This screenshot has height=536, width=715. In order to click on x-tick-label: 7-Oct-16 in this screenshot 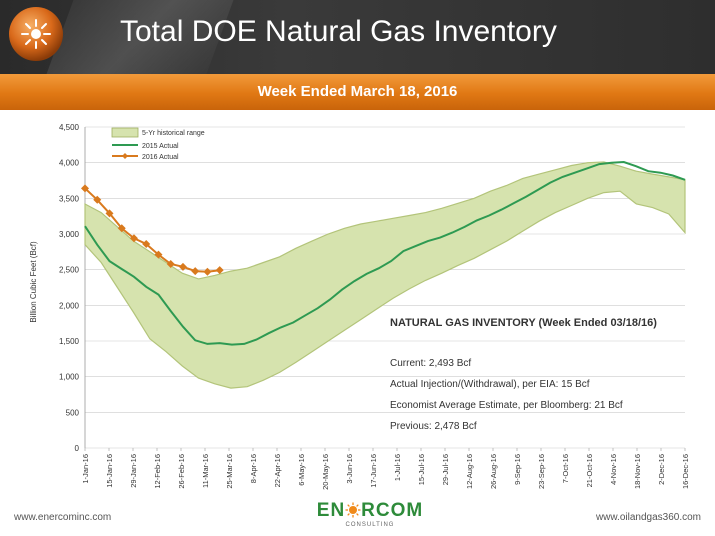, I will do `click(565, 468)`.